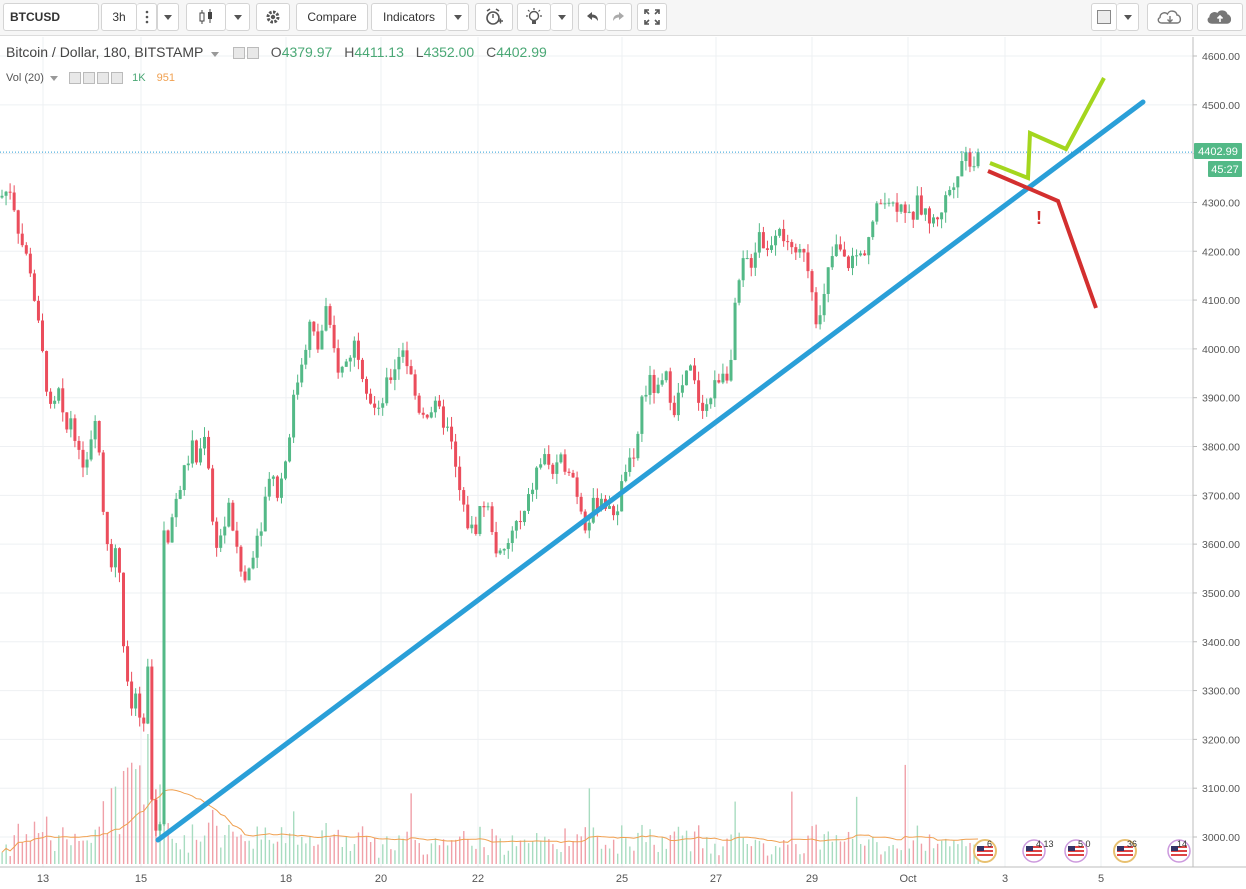 This screenshot has height=889, width=1246. I want to click on symbol-search-input: BTCUSD, so click(51, 17).